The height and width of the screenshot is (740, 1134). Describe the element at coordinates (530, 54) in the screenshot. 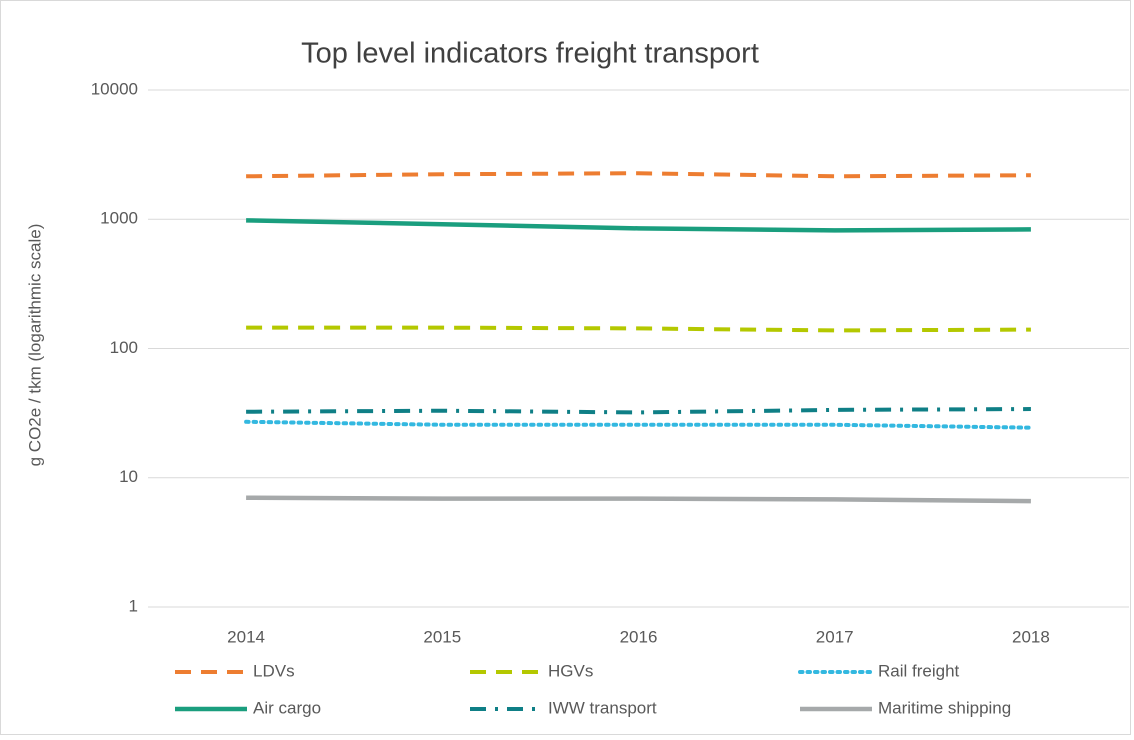

I see `chart-title: Top level indicators freight transport` at that location.